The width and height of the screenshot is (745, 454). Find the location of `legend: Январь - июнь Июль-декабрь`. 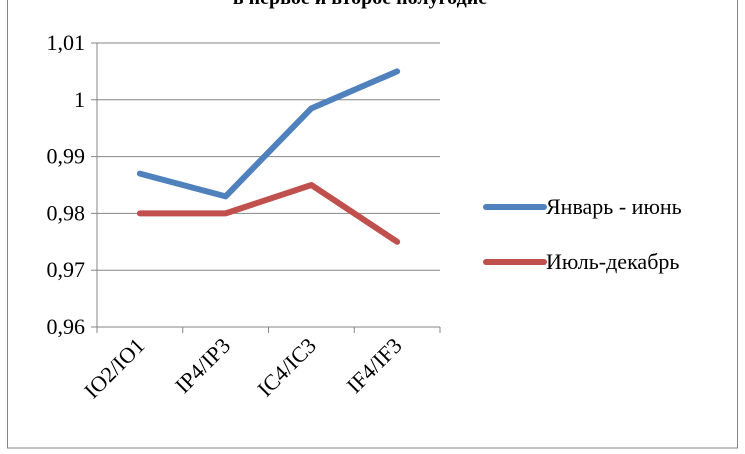

legend: Январь - июнь Июль-декабрь is located at coordinates (582, 234).